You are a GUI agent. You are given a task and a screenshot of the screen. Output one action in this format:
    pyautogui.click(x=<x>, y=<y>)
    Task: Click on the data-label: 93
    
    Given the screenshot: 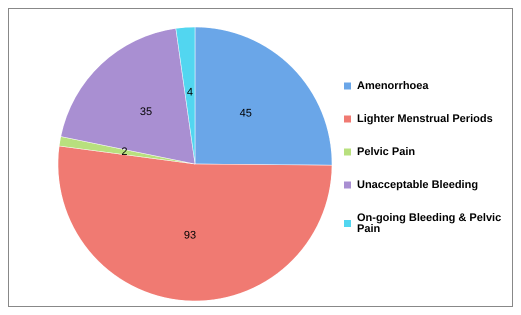 What is the action you would take?
    pyautogui.click(x=190, y=235)
    